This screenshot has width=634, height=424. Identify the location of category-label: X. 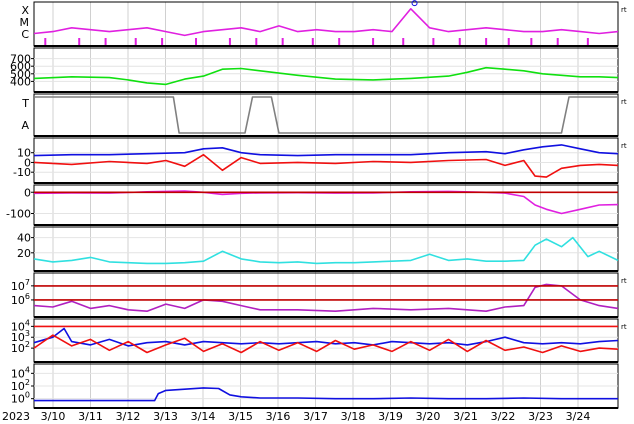
(25, 10).